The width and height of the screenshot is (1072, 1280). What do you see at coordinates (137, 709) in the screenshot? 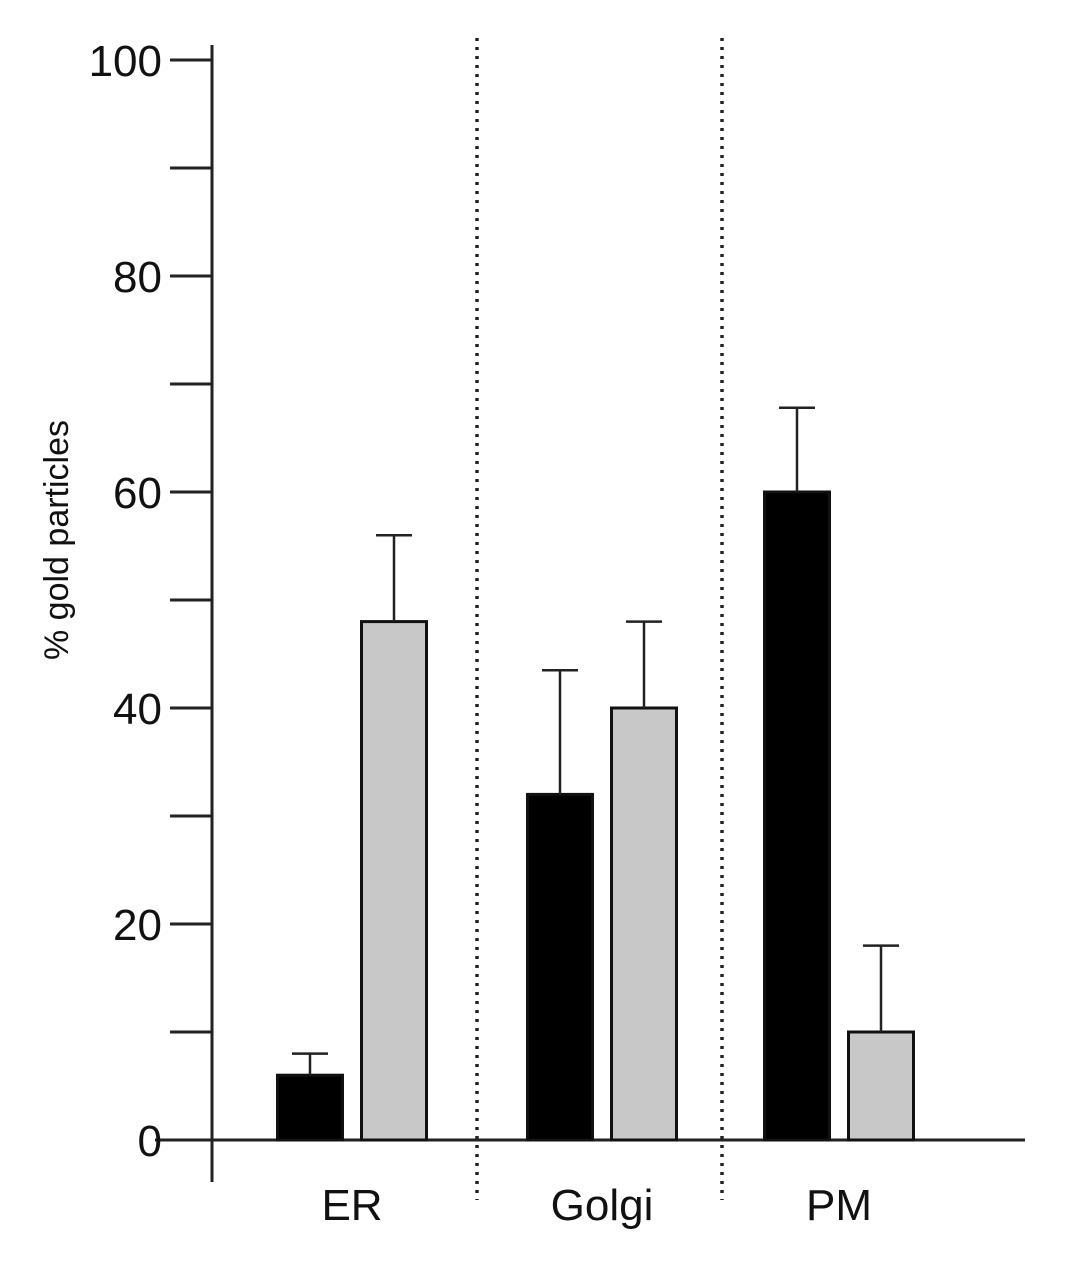
I see `y-tick-label: 40` at bounding box center [137, 709].